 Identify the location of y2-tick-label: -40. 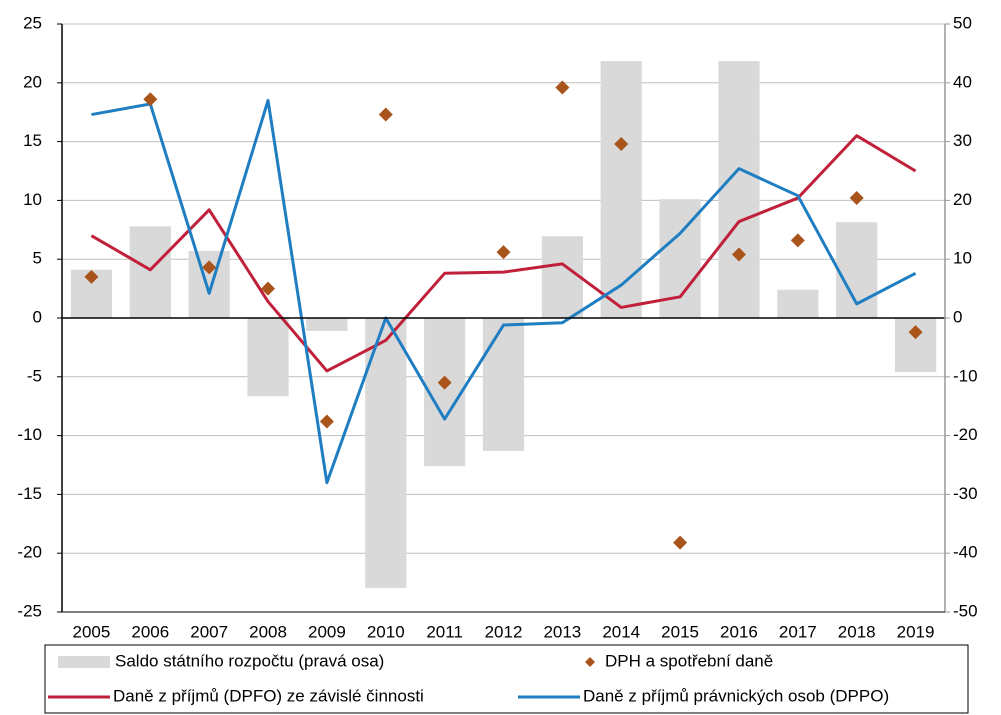
(965, 552).